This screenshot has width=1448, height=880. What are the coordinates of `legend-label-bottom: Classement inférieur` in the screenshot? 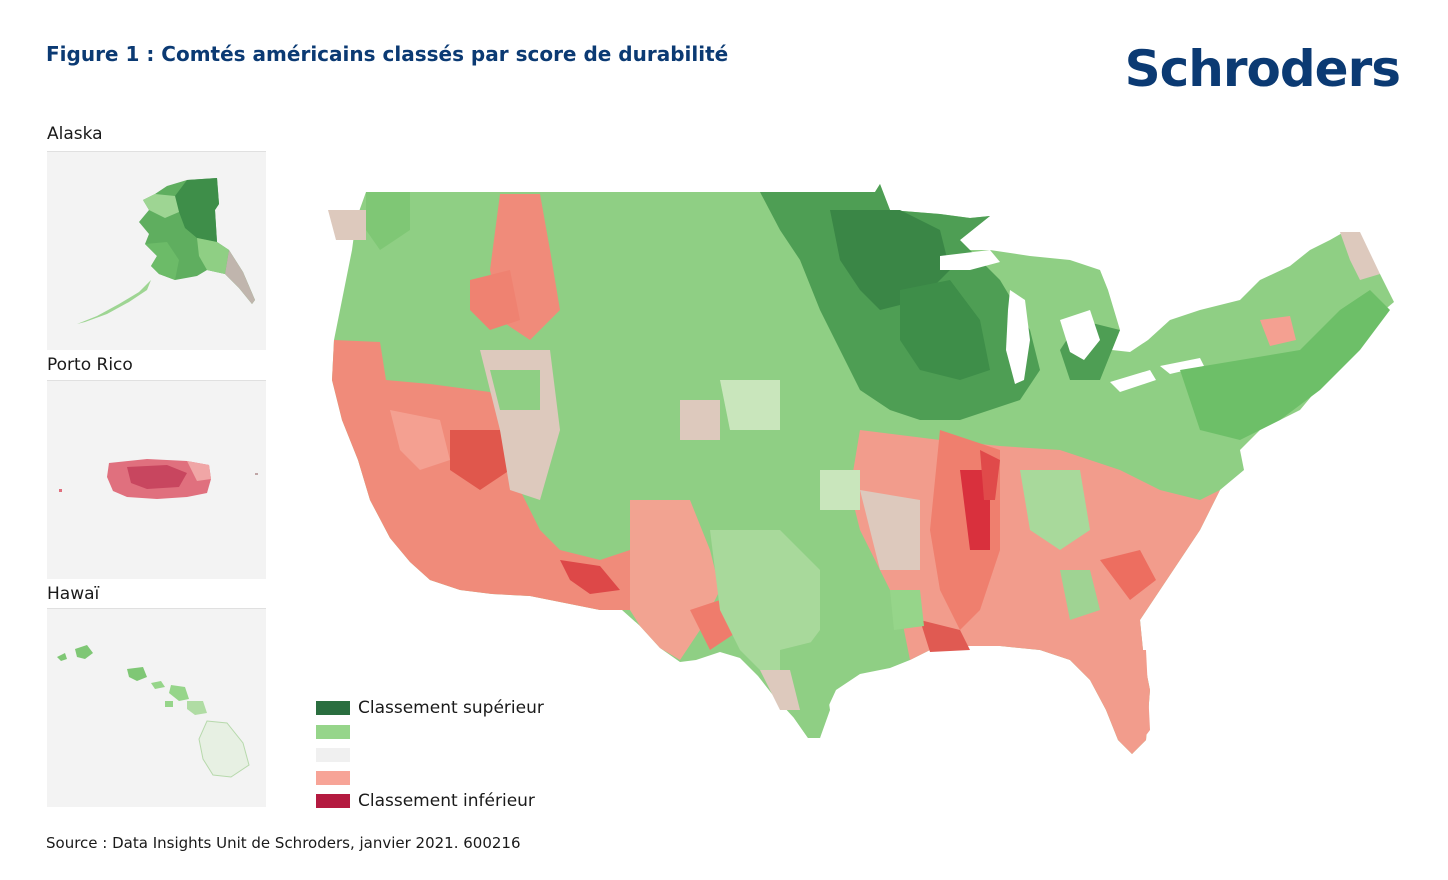 It's located at (446, 801).